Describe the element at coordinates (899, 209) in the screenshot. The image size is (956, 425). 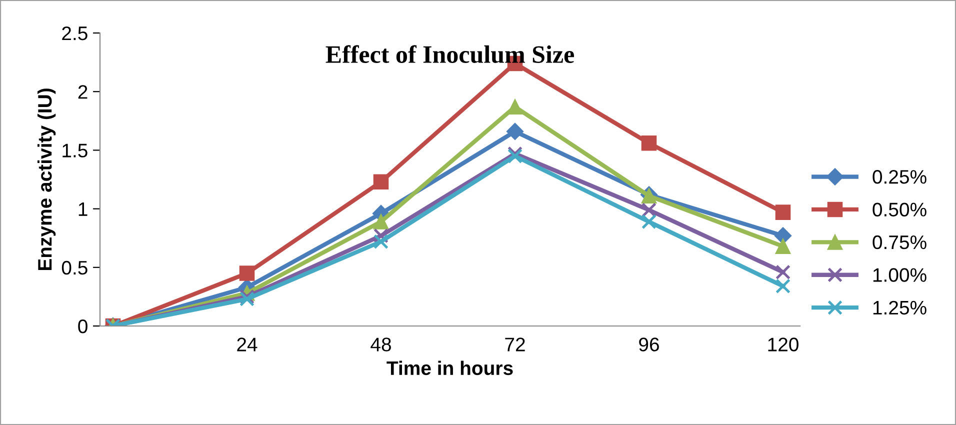
I see `legend-label: 0.50%` at that location.